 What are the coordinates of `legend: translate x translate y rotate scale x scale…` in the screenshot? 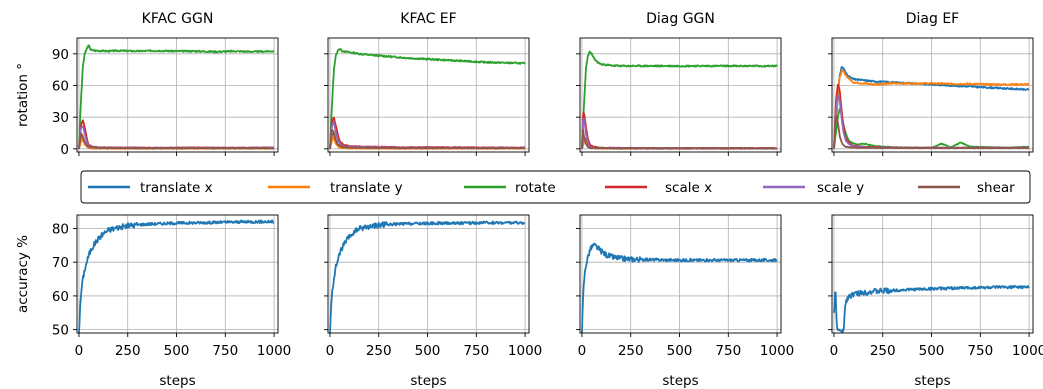 It's located at (555, 187).